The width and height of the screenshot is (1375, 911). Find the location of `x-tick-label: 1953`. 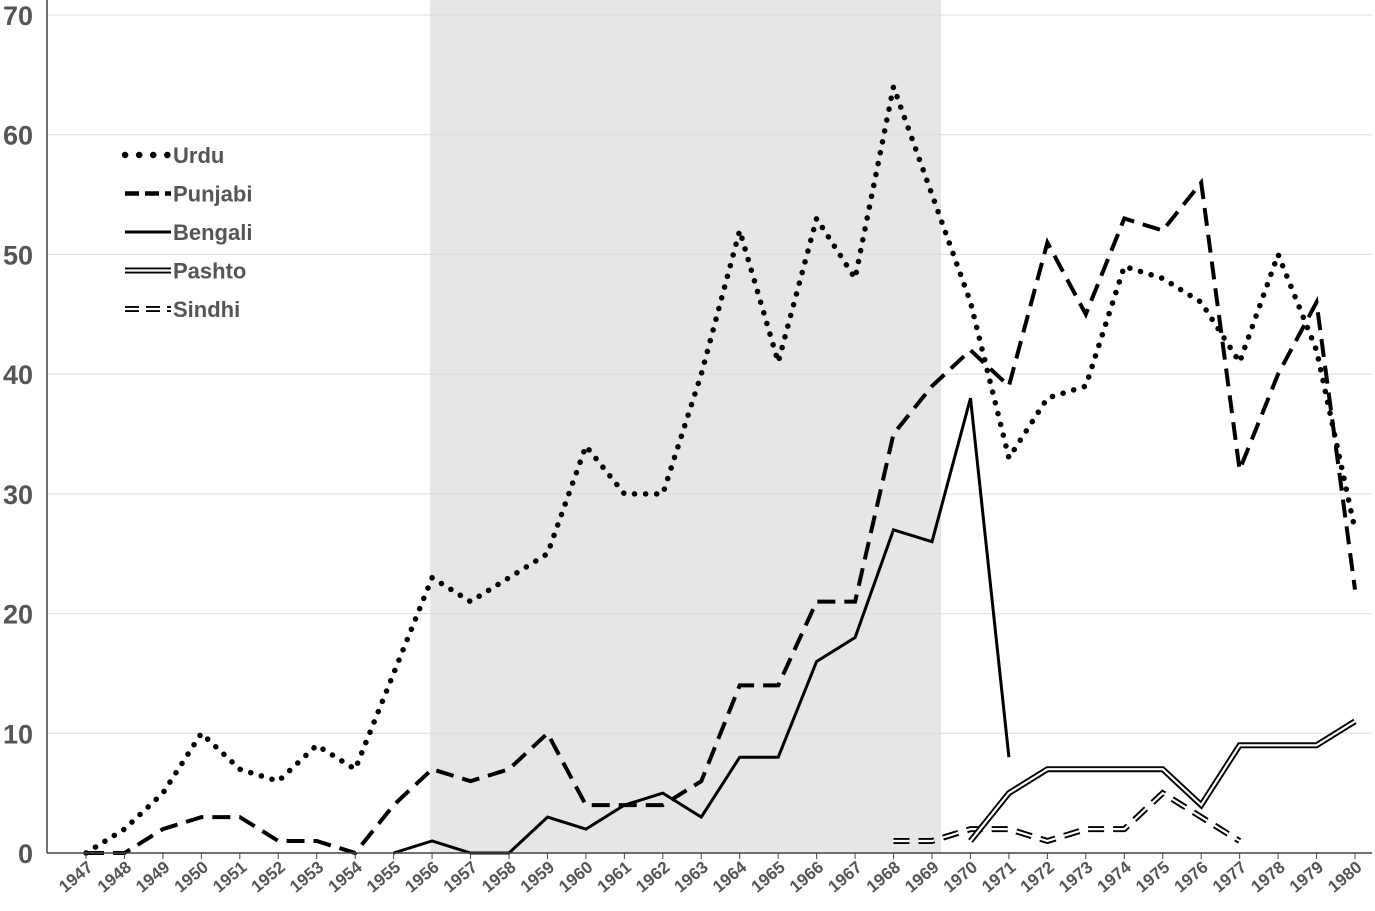

x-tick-label: 1953 is located at coordinates (306, 877).